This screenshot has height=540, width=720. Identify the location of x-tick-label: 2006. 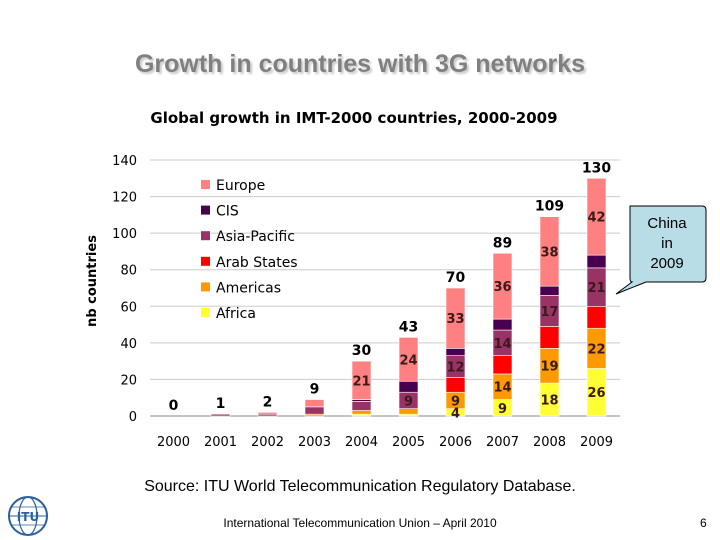
(455, 442).